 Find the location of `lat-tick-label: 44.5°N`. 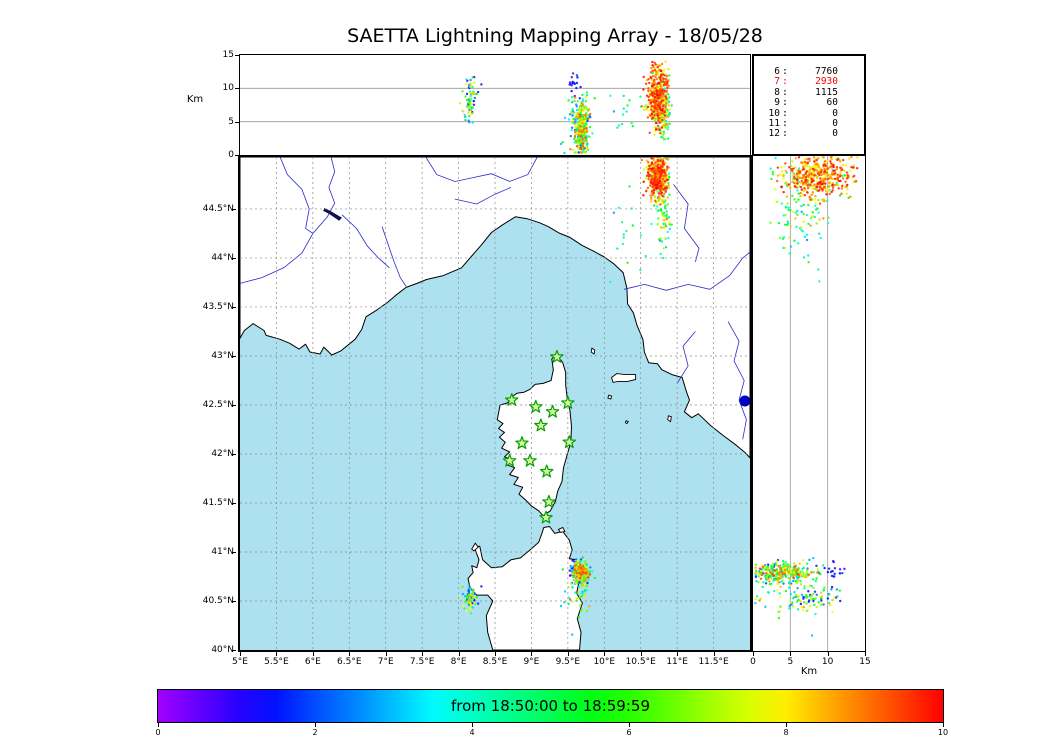

lat-tick-label: 44.5°N is located at coordinates (218, 208).